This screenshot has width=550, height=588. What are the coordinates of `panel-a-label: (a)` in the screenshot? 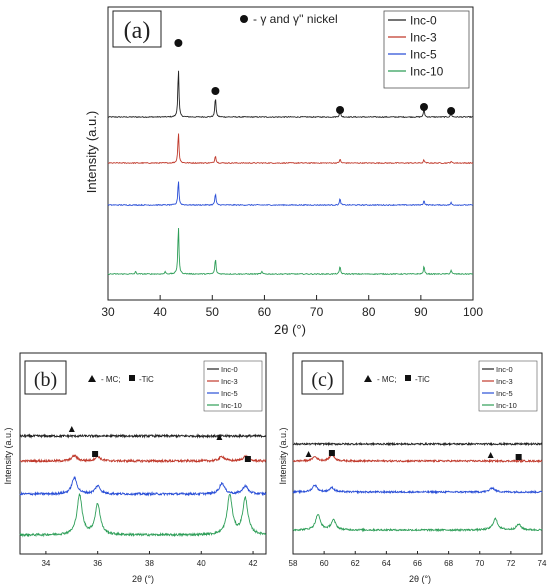 It's located at (137, 31).